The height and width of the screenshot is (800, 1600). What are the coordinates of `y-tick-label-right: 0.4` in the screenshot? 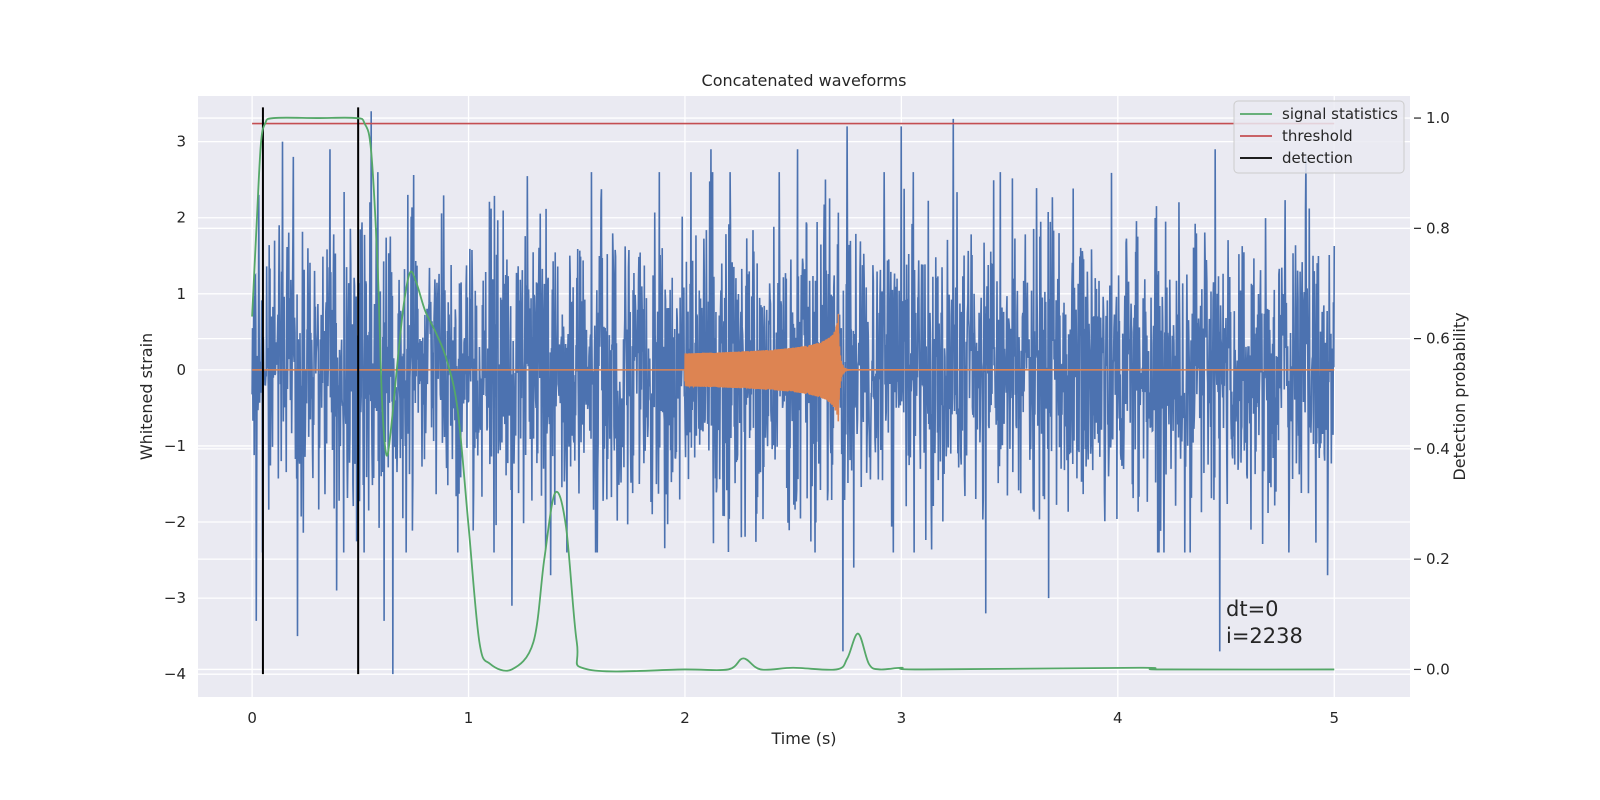 It's located at (1438, 449).